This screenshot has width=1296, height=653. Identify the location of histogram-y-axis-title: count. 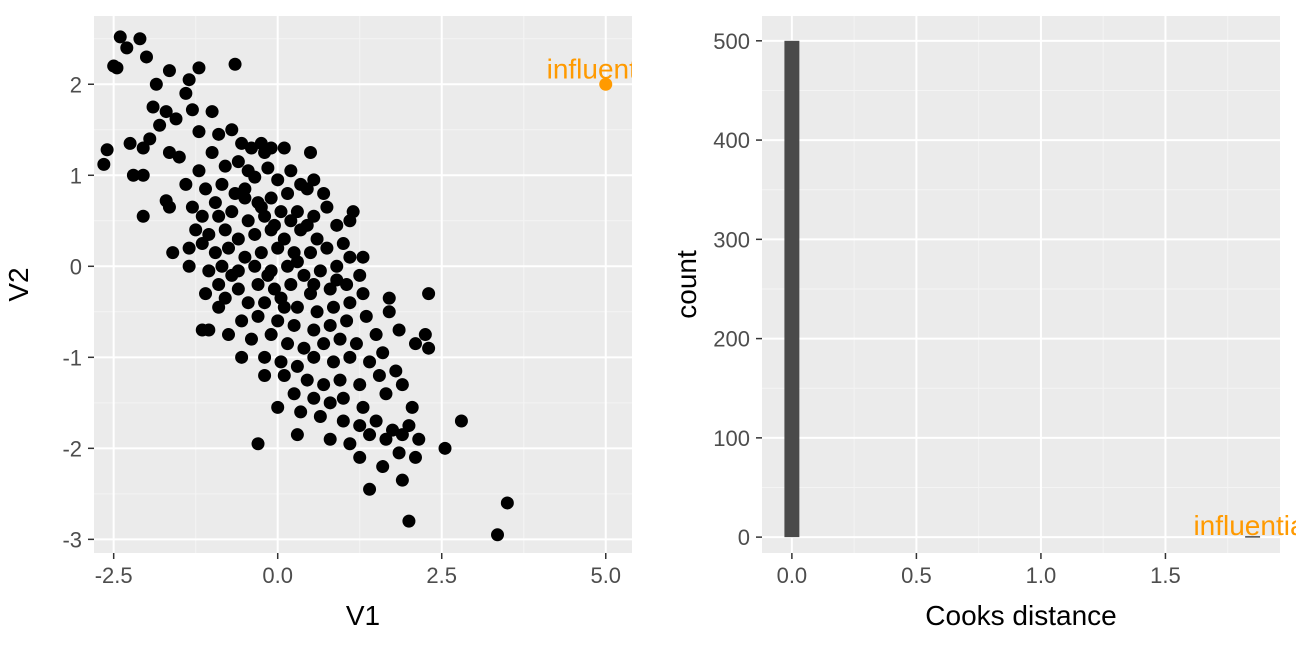
(686, 284).